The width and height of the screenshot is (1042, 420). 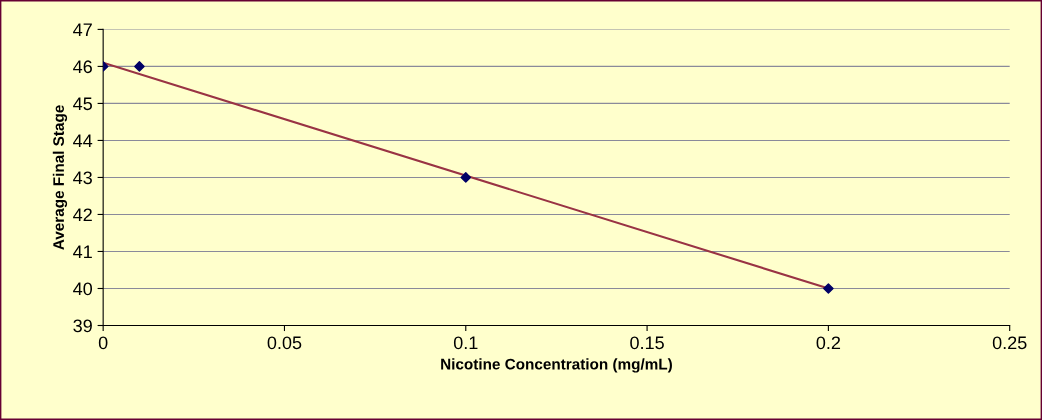 I want to click on y-tick-label: 46, so click(x=82, y=67).